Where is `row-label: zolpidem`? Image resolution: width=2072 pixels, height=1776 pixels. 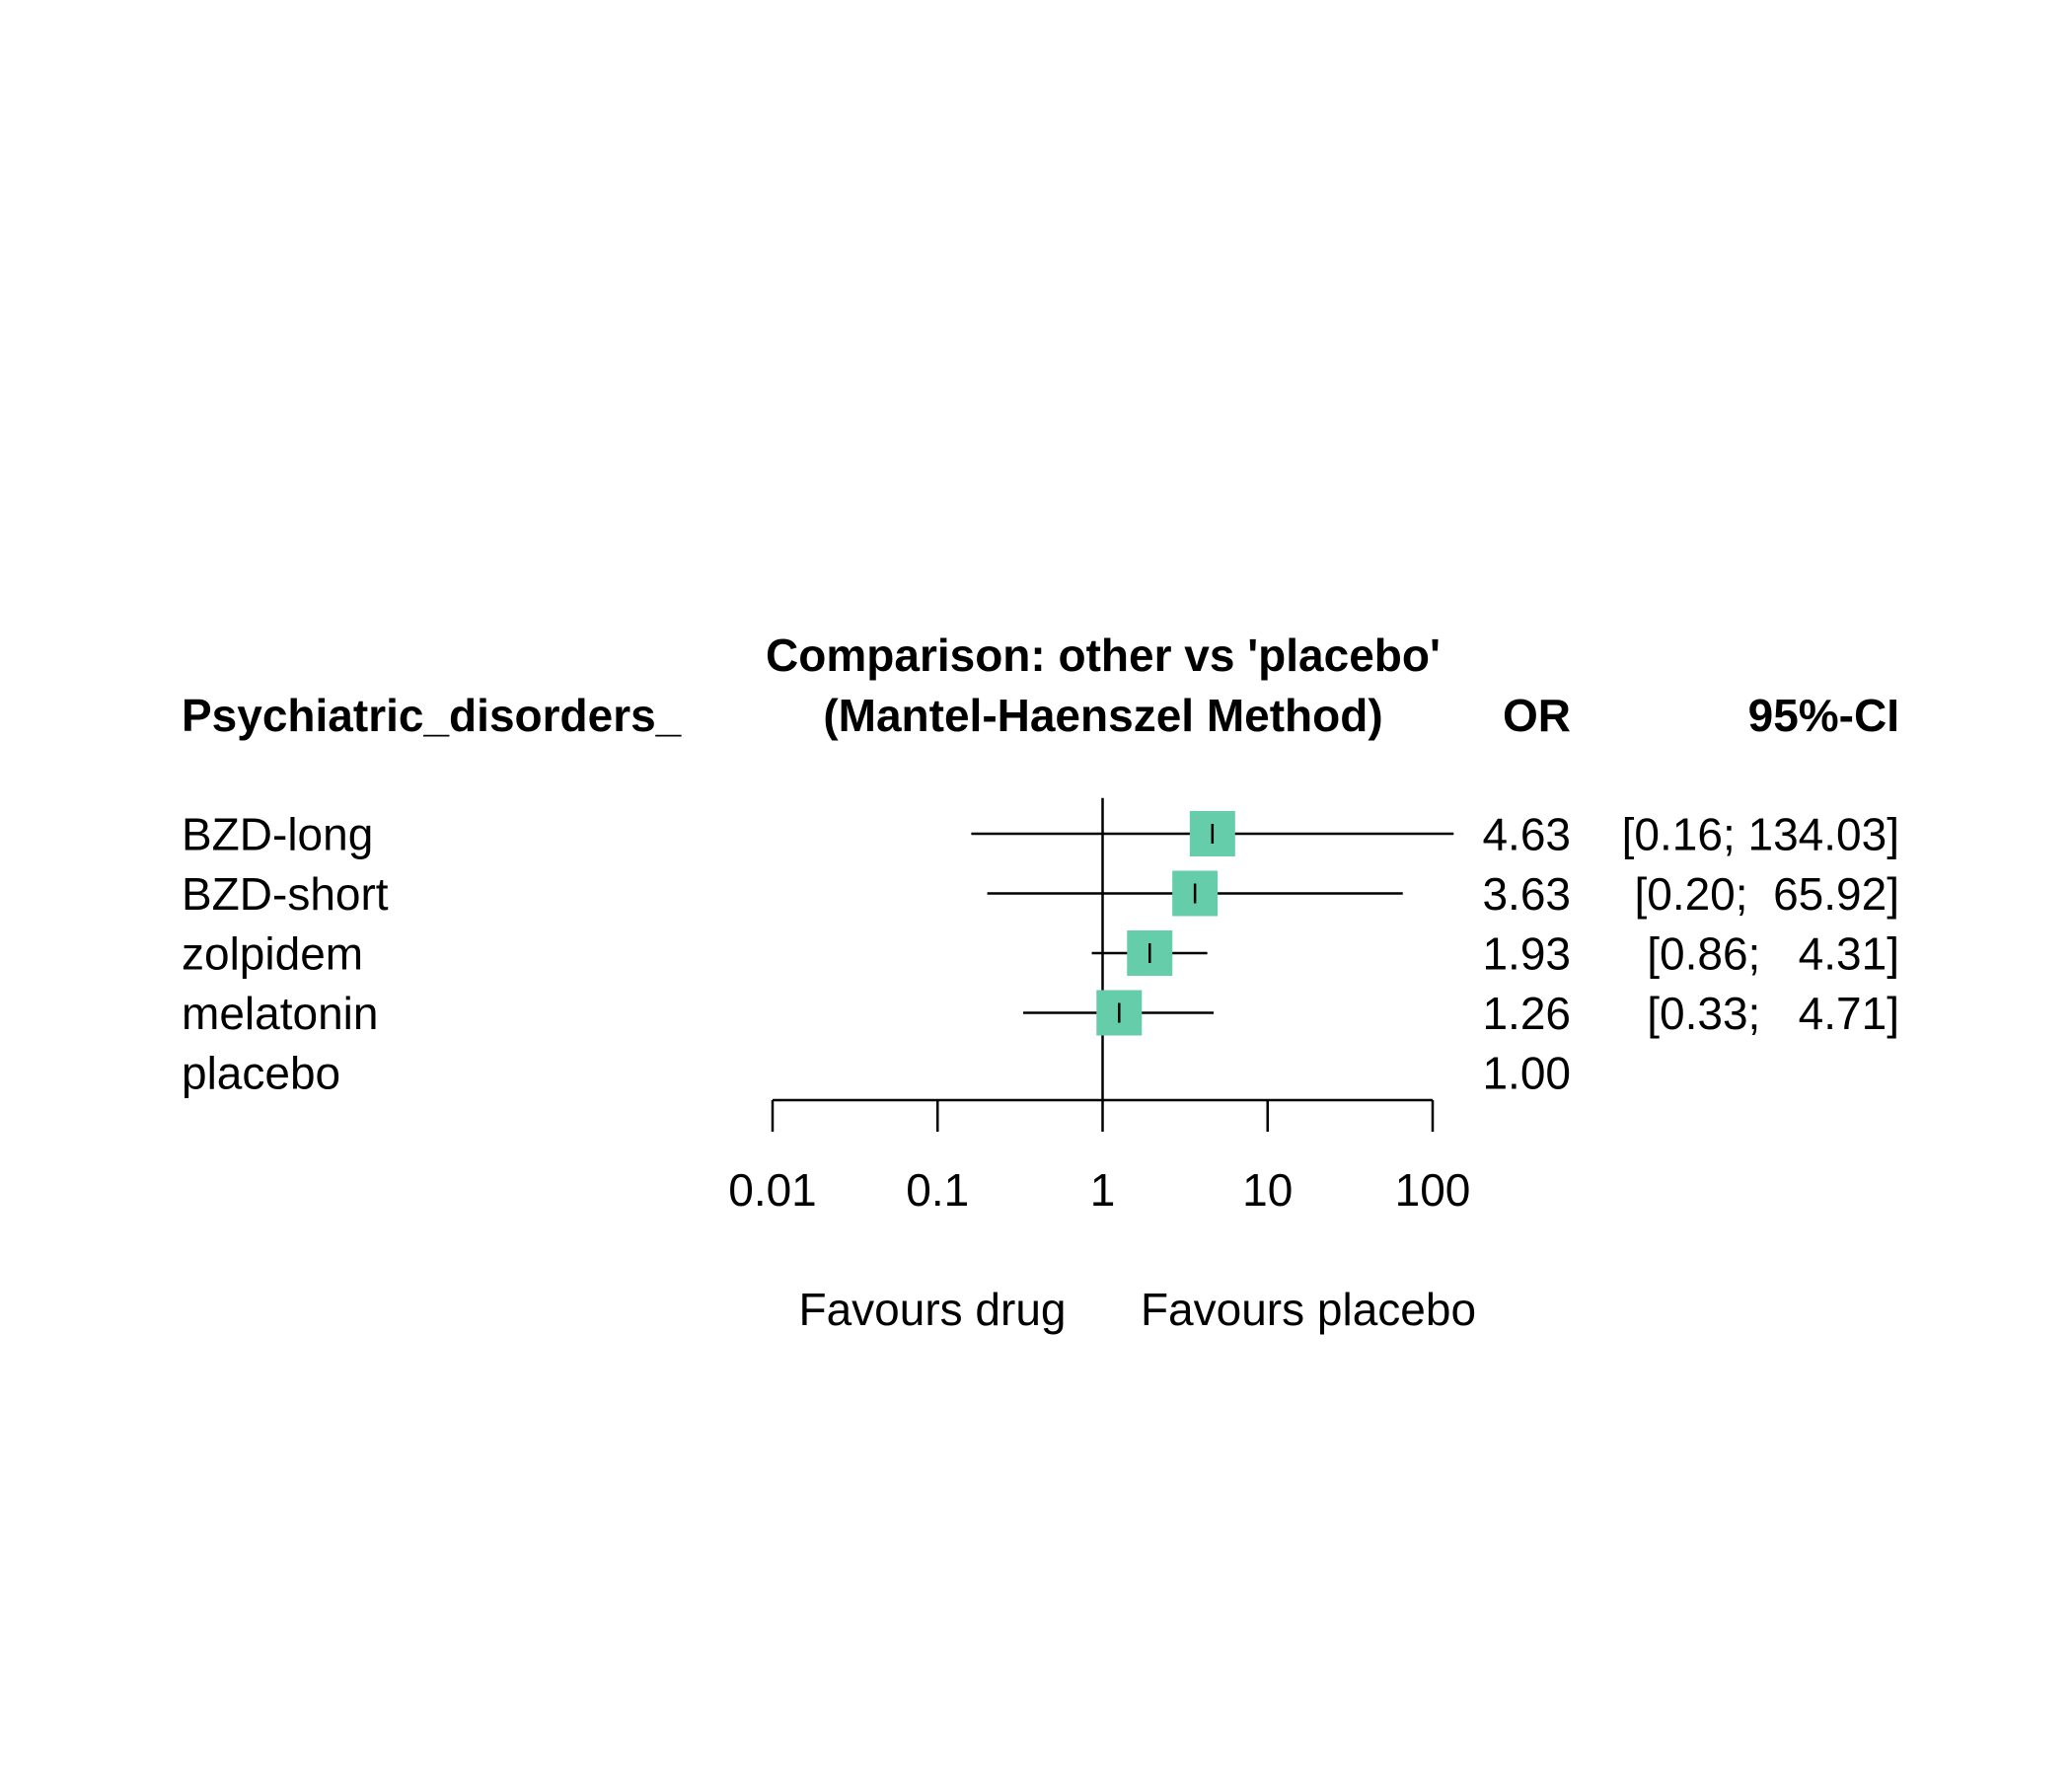 row-label: zolpidem is located at coordinates (272, 954).